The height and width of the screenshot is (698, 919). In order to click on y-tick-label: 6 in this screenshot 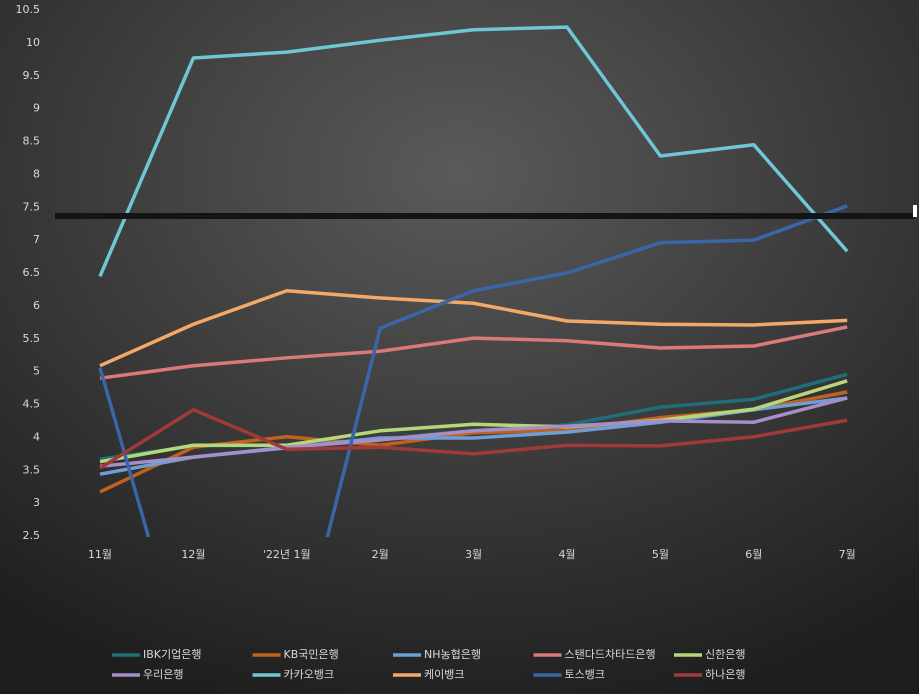, I will do `click(36, 305)`.